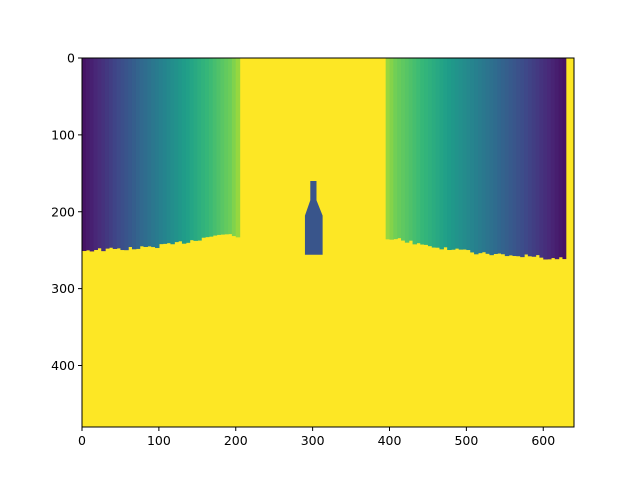  What do you see at coordinates (71, 58) in the screenshot?
I see `y-tick-label: 0` at bounding box center [71, 58].